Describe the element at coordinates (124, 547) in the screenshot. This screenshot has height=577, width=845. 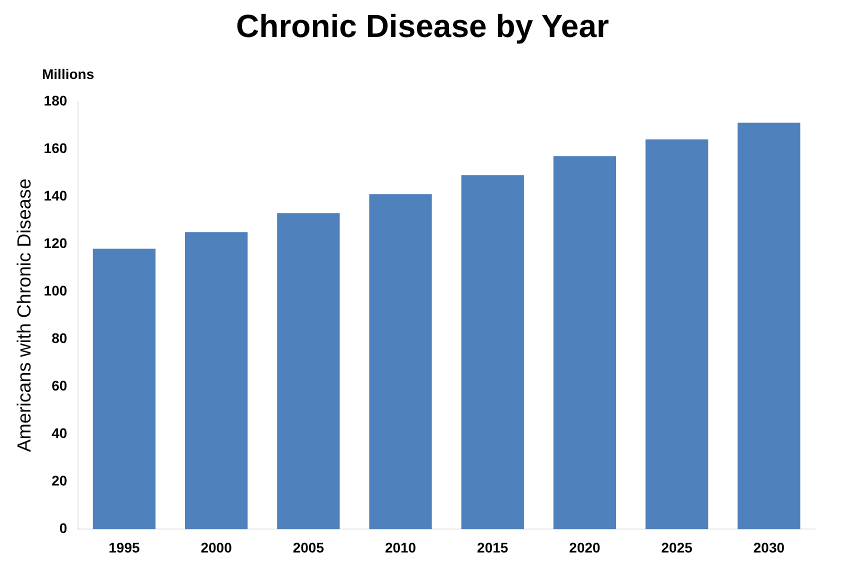
I see `x-tick-label: 1995` at that location.